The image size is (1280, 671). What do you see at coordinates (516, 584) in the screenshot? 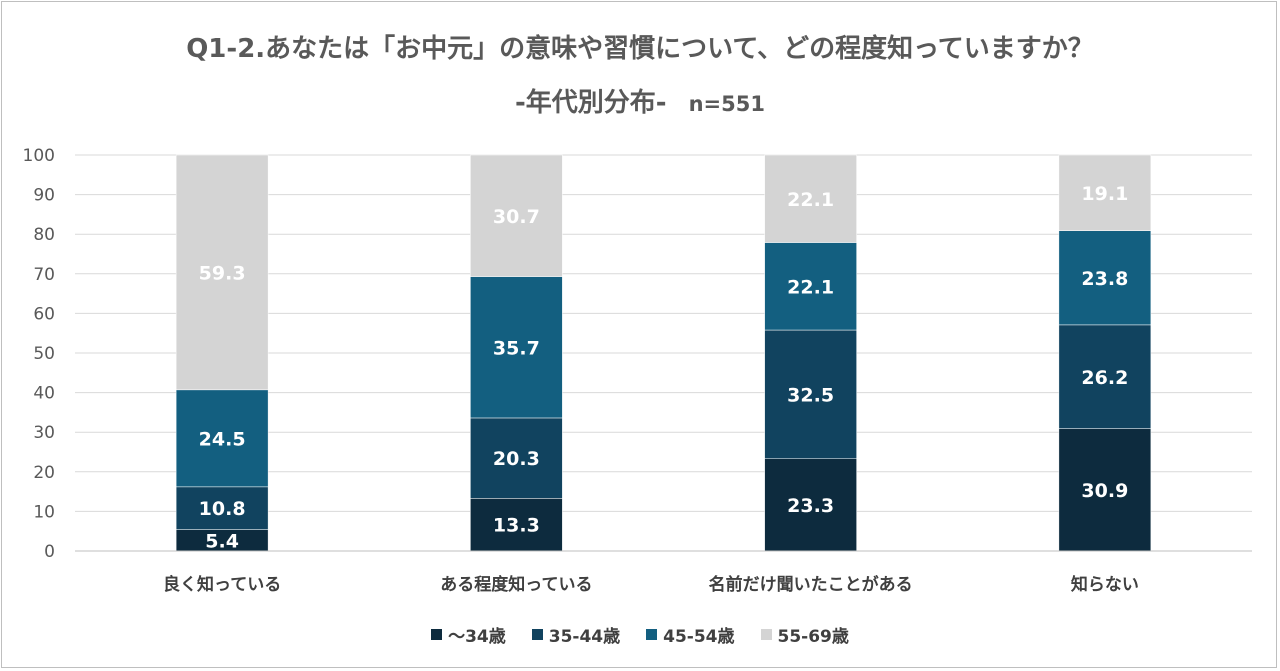
I see `x-tick-label: ある程度知っている` at bounding box center [516, 584].